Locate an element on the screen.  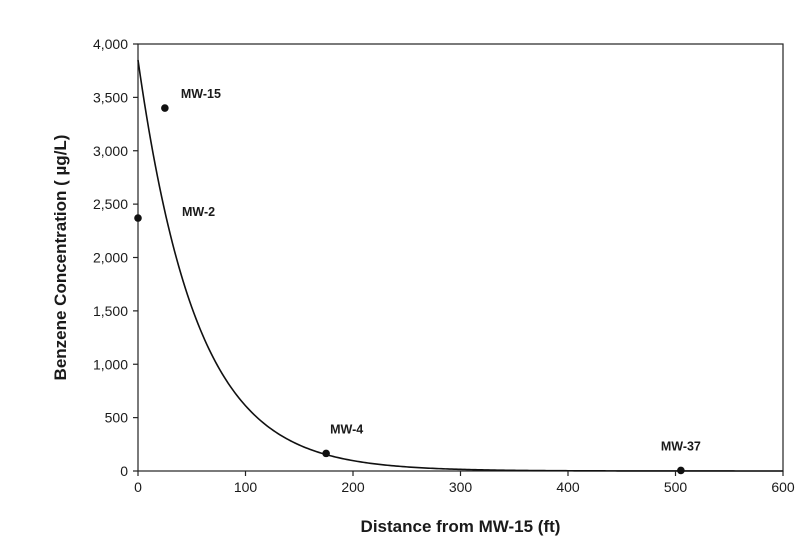
x-tick-label: 200 is located at coordinates (353, 487).